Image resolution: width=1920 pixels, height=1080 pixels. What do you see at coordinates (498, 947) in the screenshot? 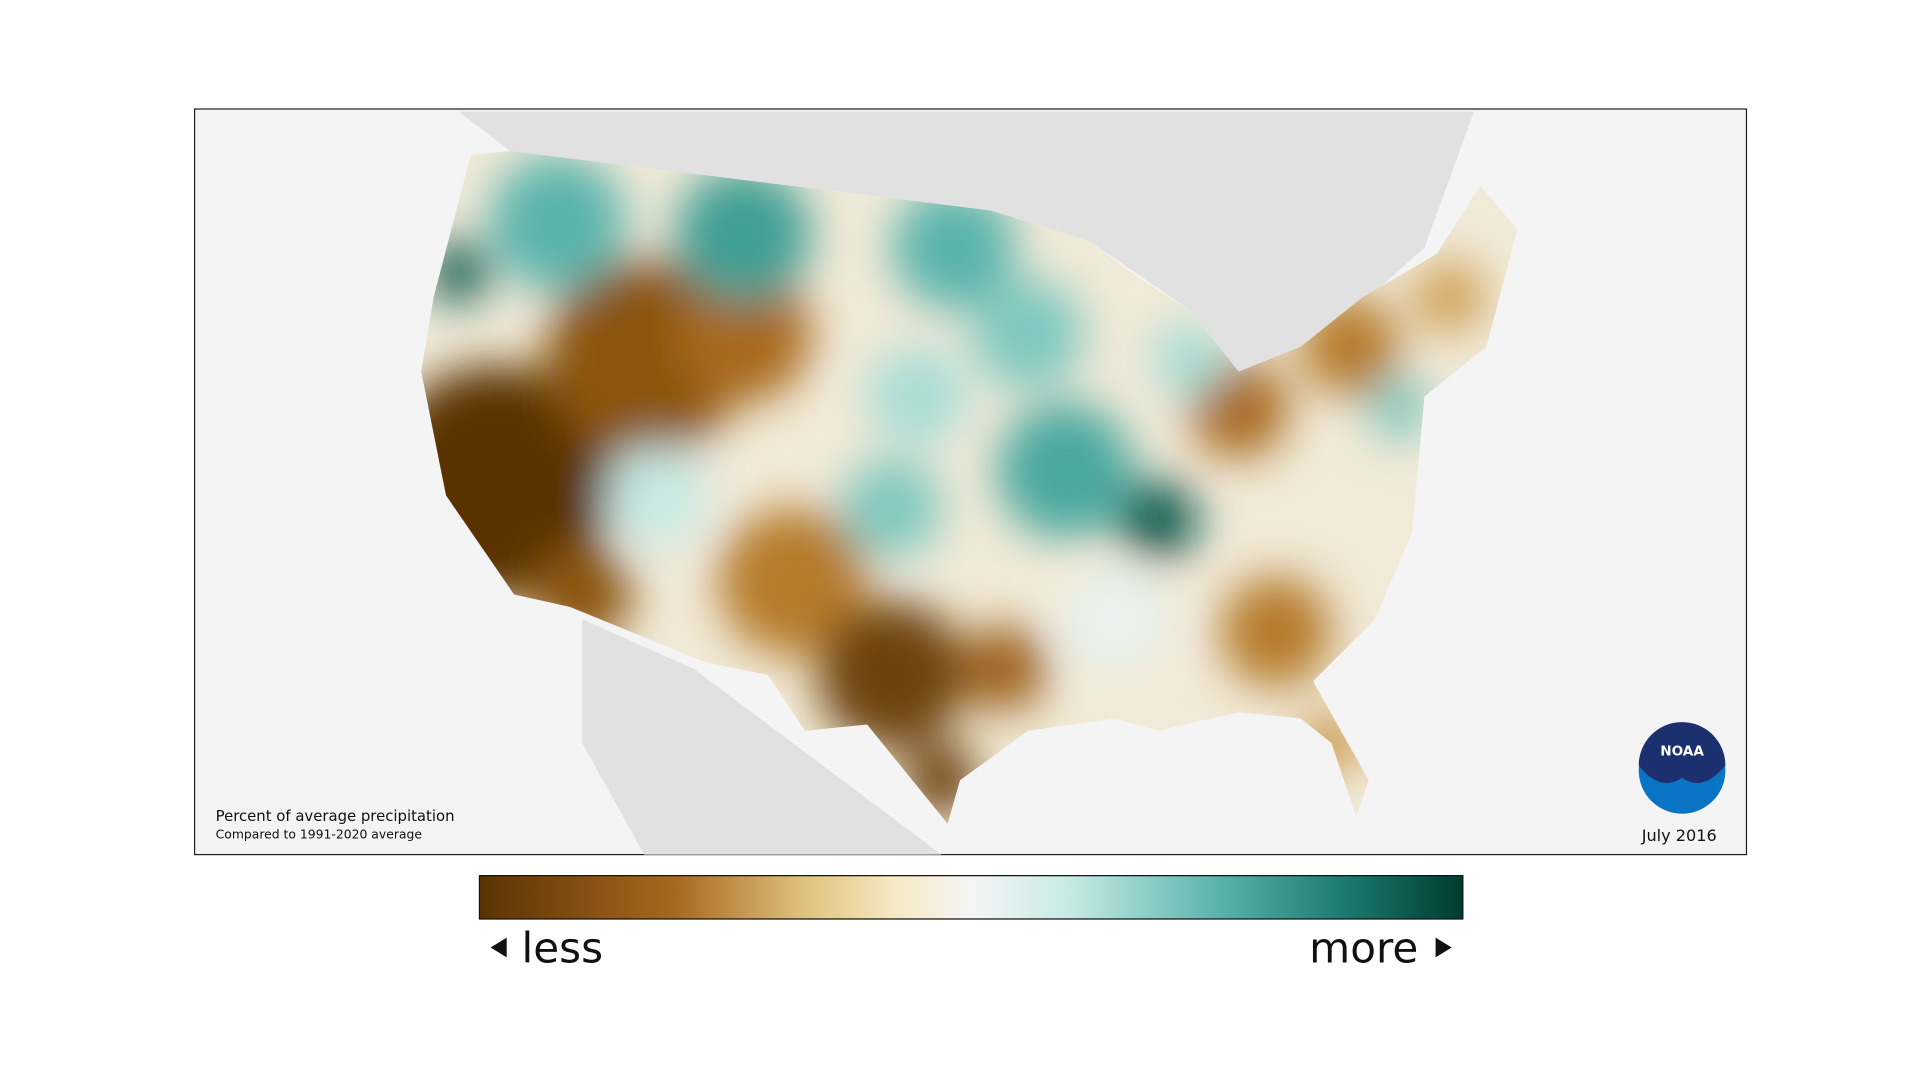
I see `less-arrow` at bounding box center [498, 947].